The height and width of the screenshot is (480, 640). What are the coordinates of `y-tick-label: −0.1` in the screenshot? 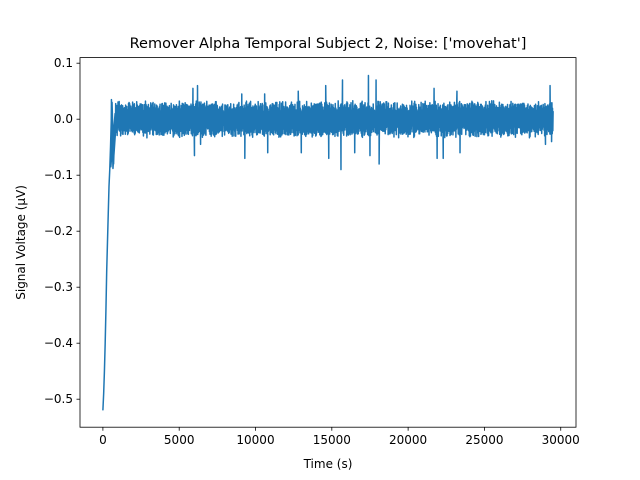 It's located at (58, 175).